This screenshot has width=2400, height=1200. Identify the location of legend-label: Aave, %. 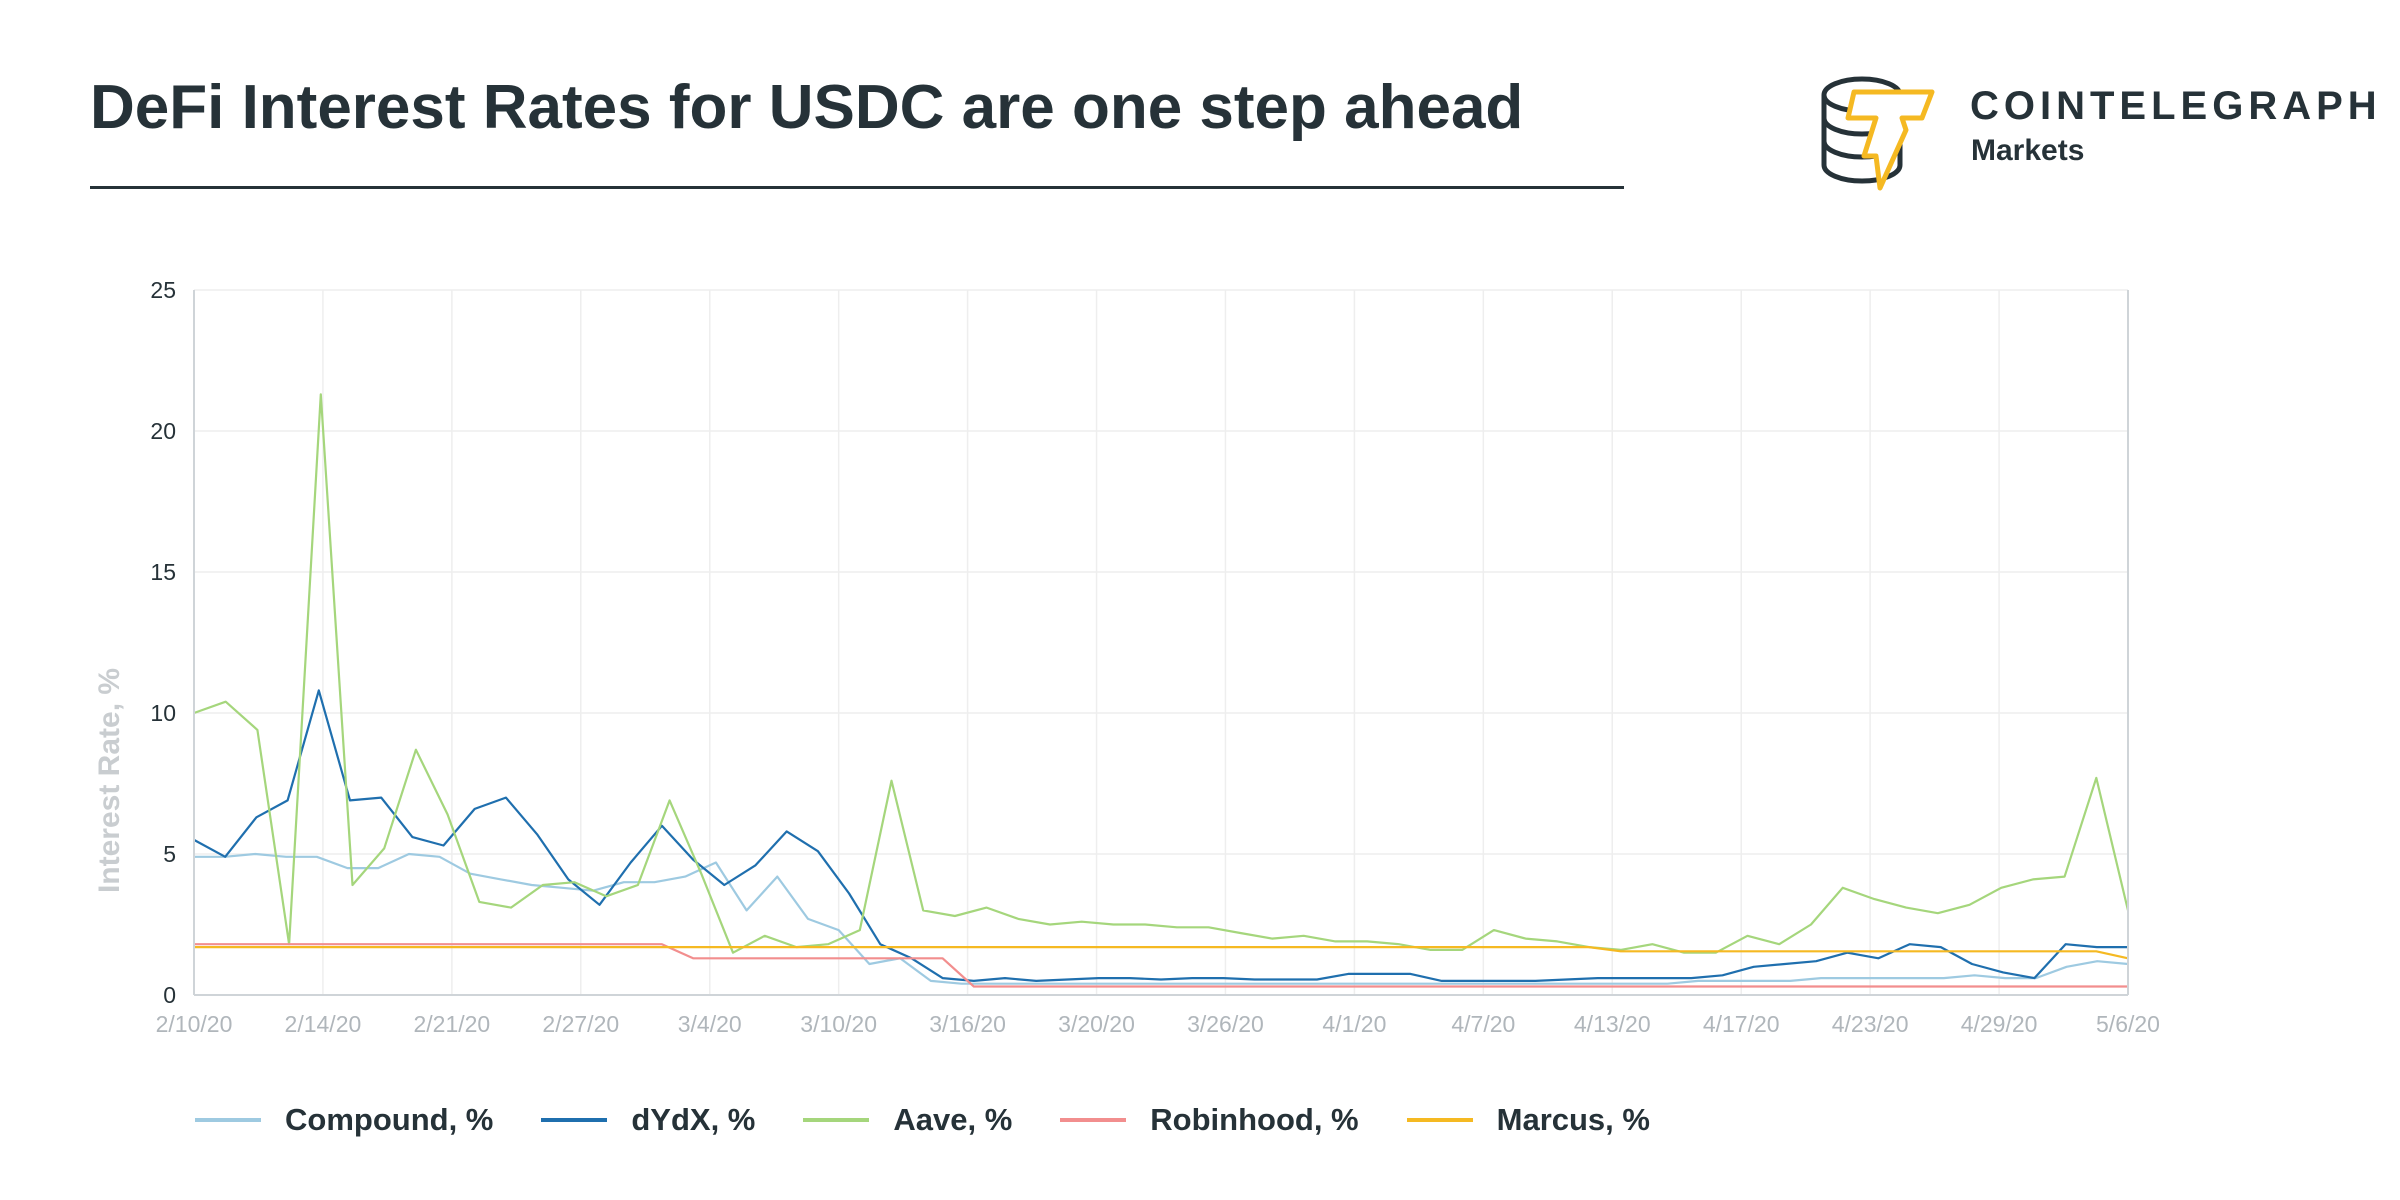
(953, 1119).